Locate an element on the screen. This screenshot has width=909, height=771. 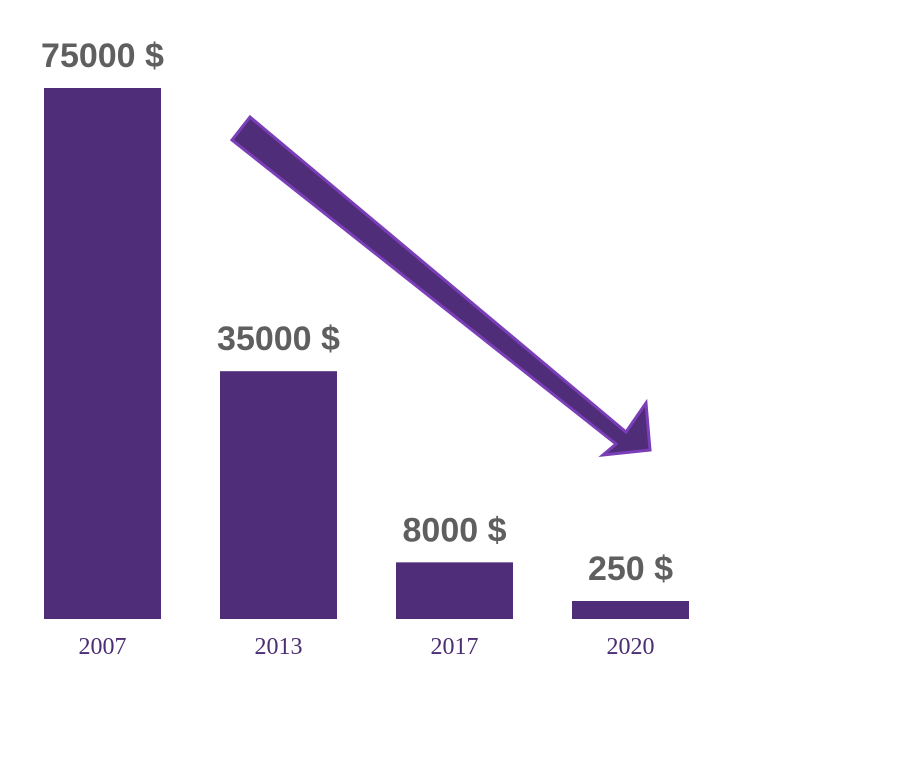
bar-2013 is located at coordinates (278, 495).